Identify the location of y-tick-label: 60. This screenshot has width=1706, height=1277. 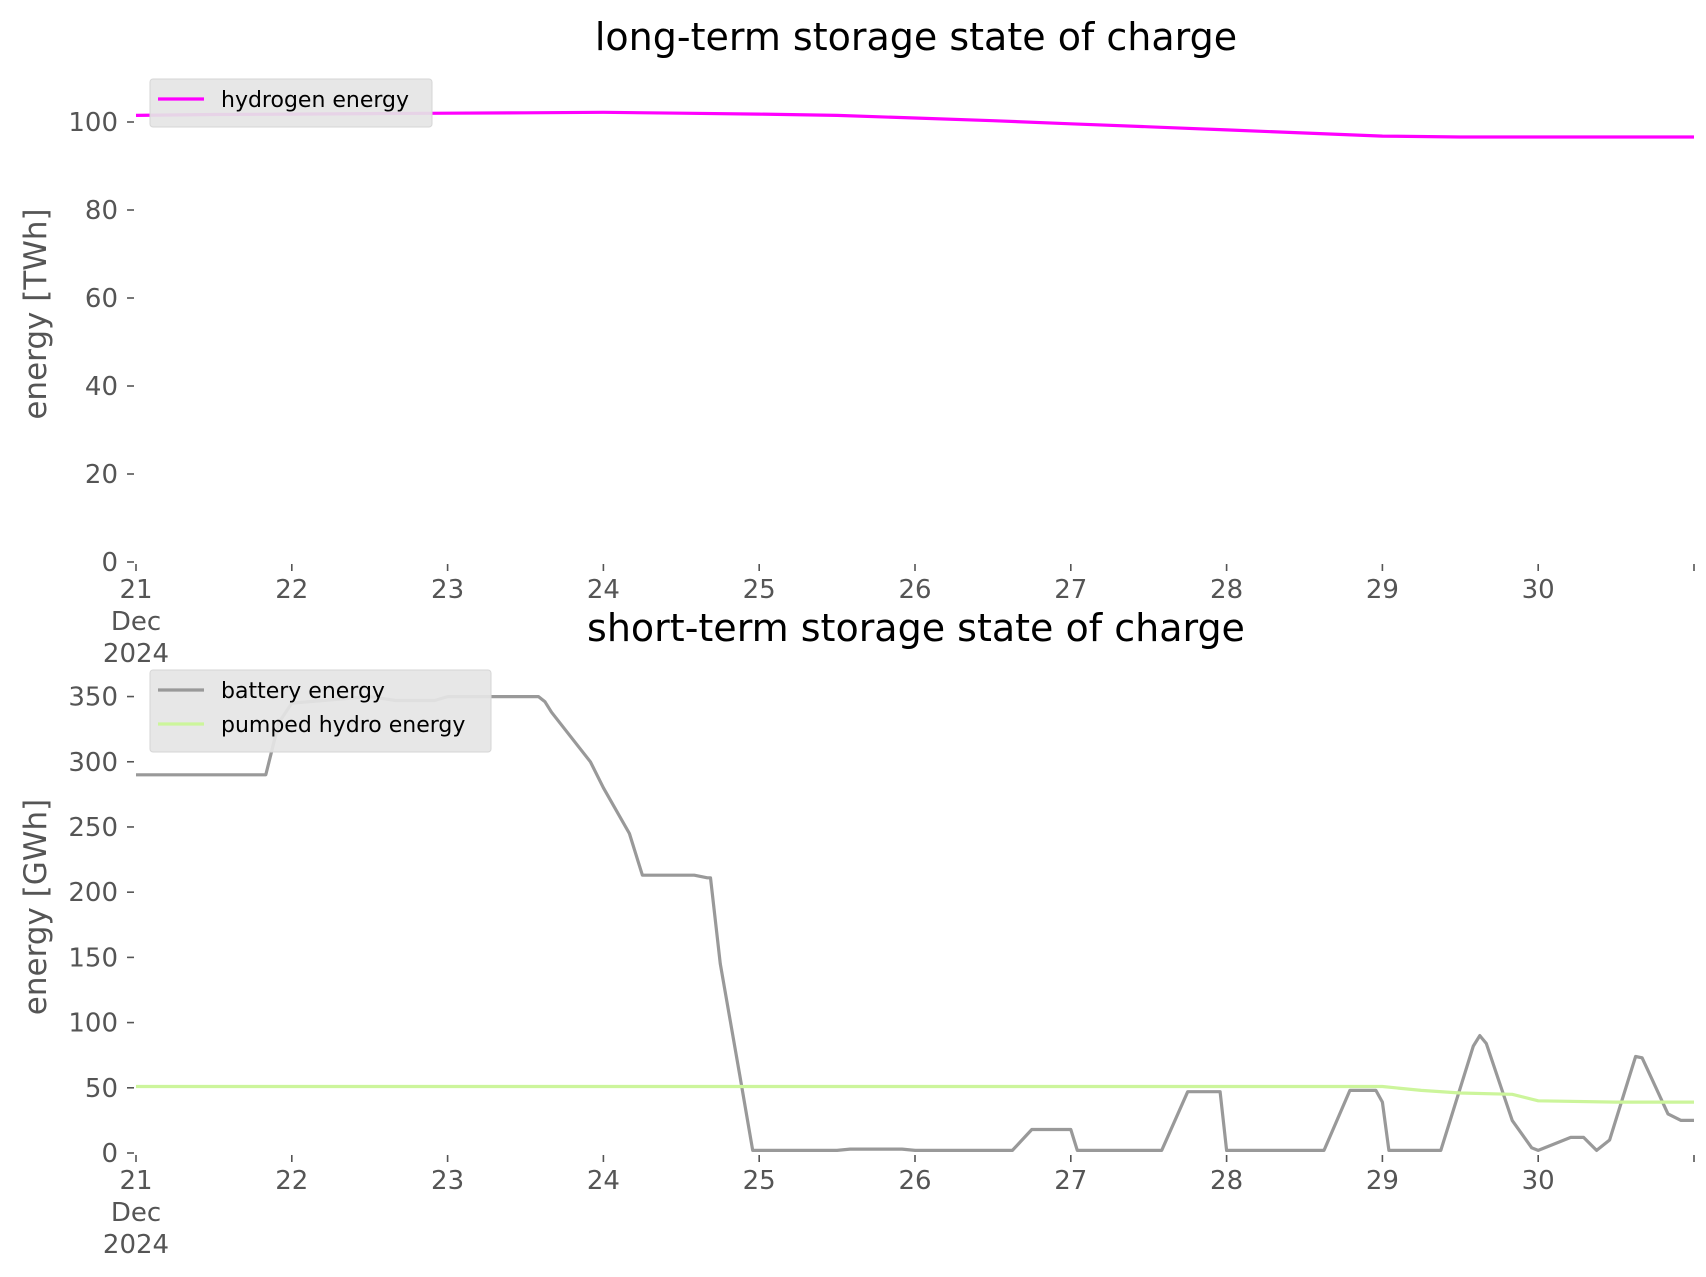
(101, 299).